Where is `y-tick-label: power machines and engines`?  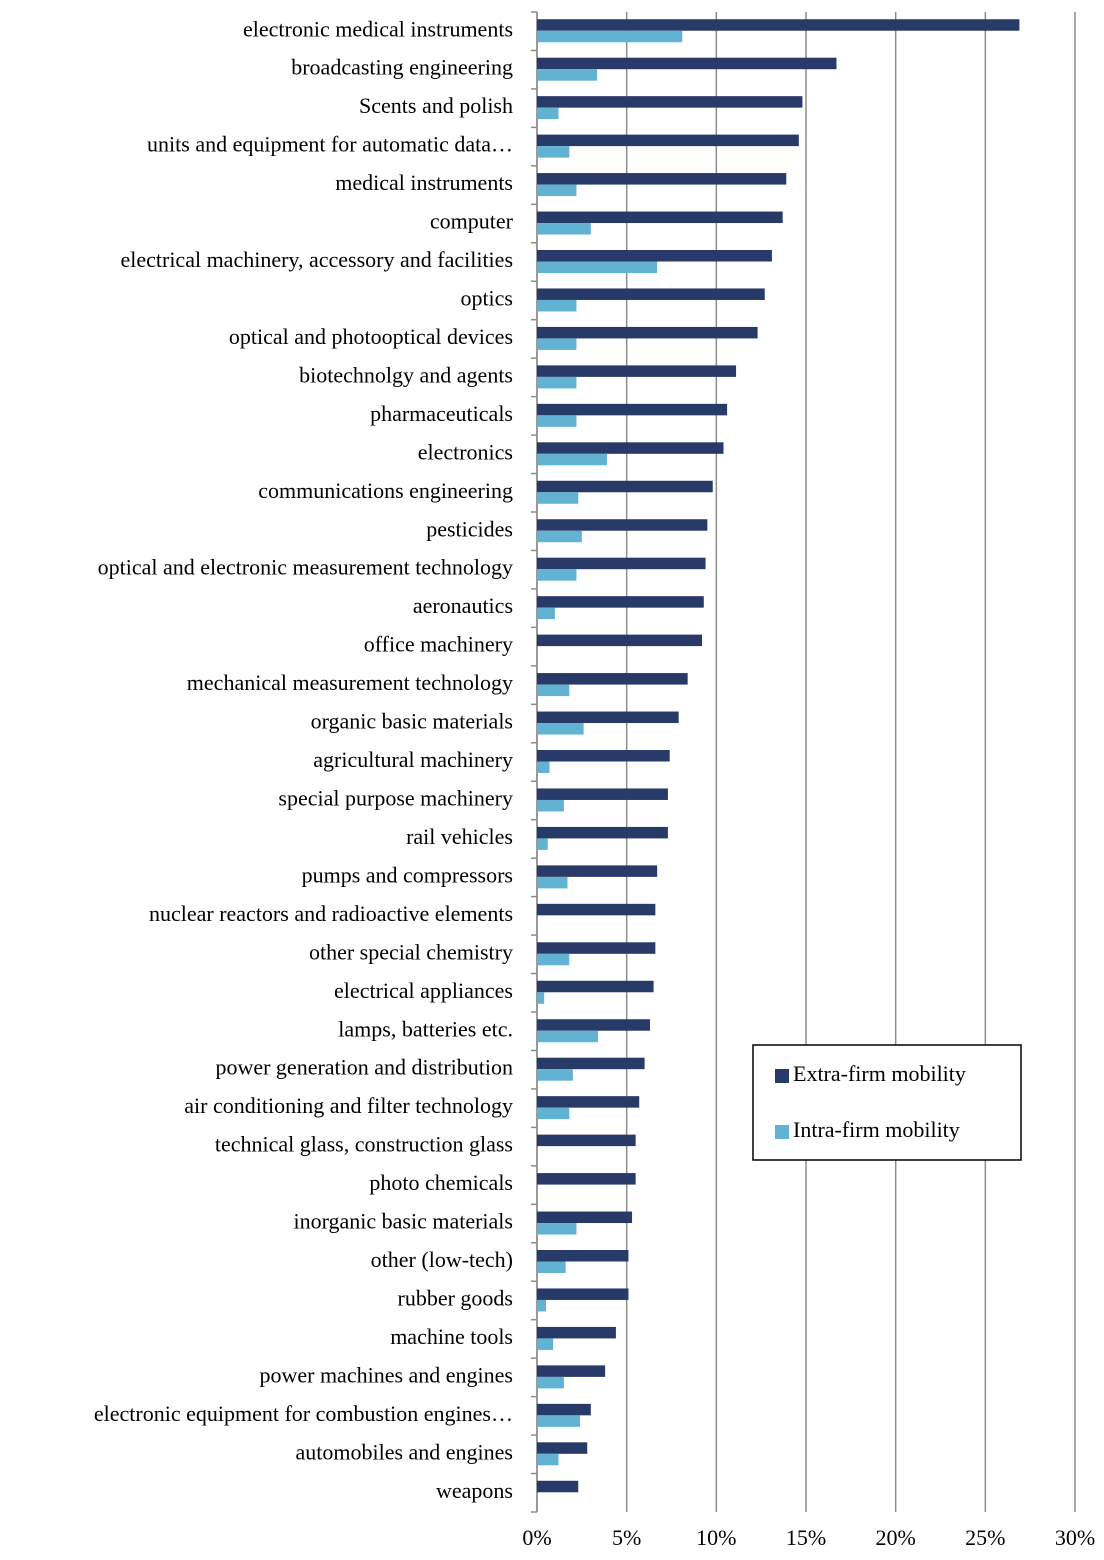 y-tick-label: power machines and engines is located at coordinates (386, 1374).